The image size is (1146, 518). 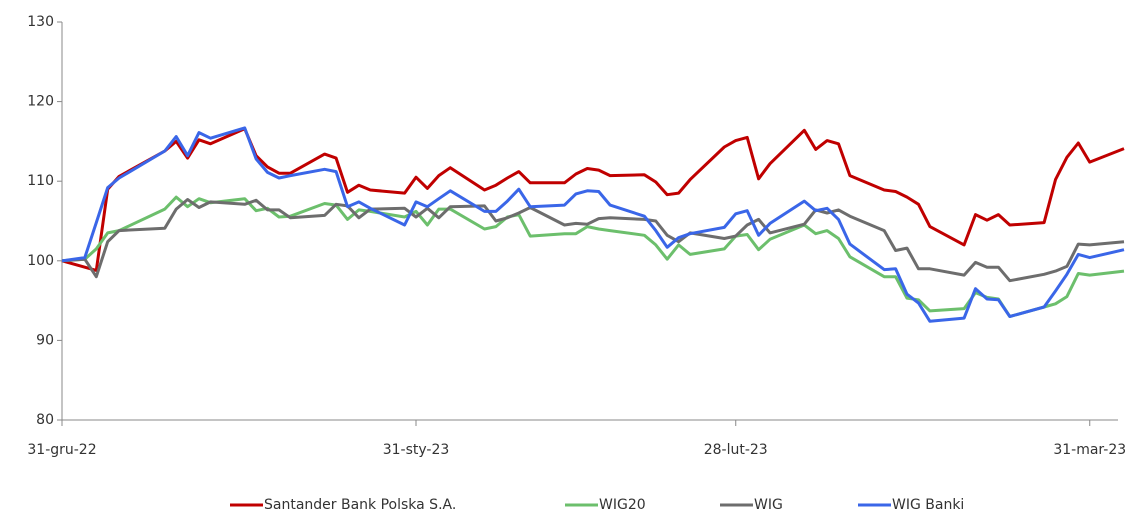 I want to click on x-tick-label: 28-lut-23, so click(x=736, y=450).